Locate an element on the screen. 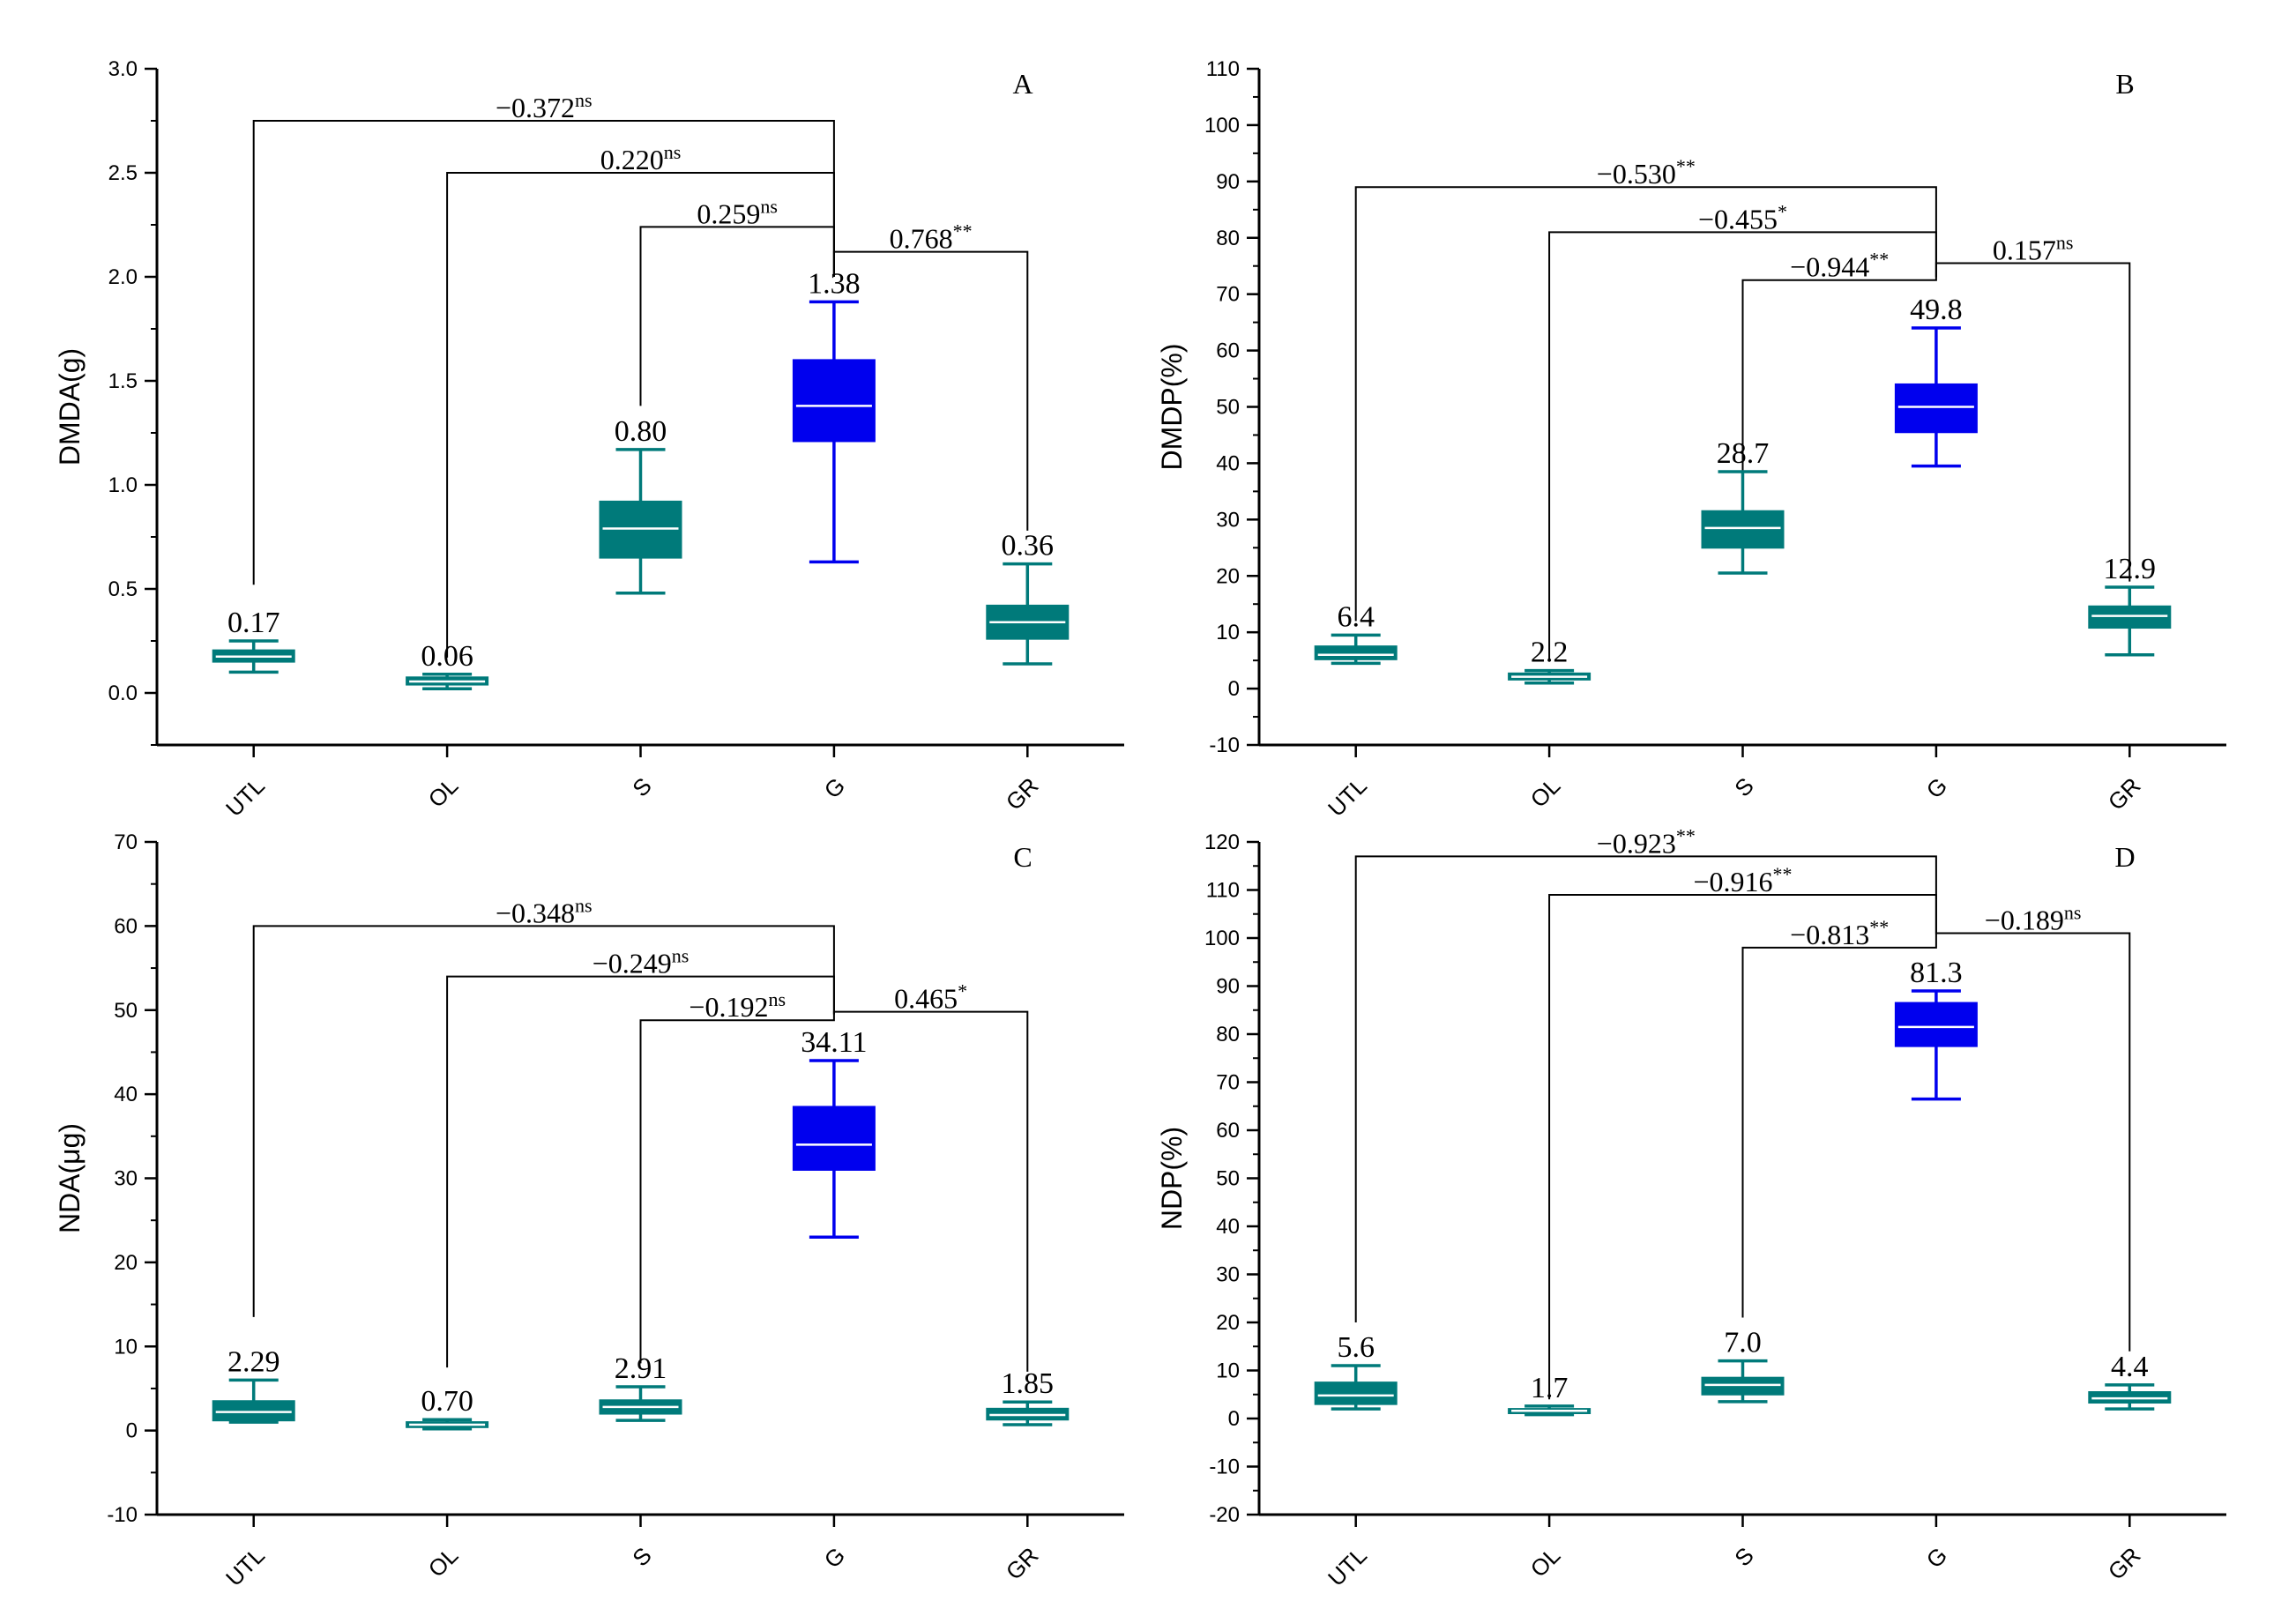 The image size is (2296, 1616). median-value-label: 0.80 is located at coordinates (641, 432).